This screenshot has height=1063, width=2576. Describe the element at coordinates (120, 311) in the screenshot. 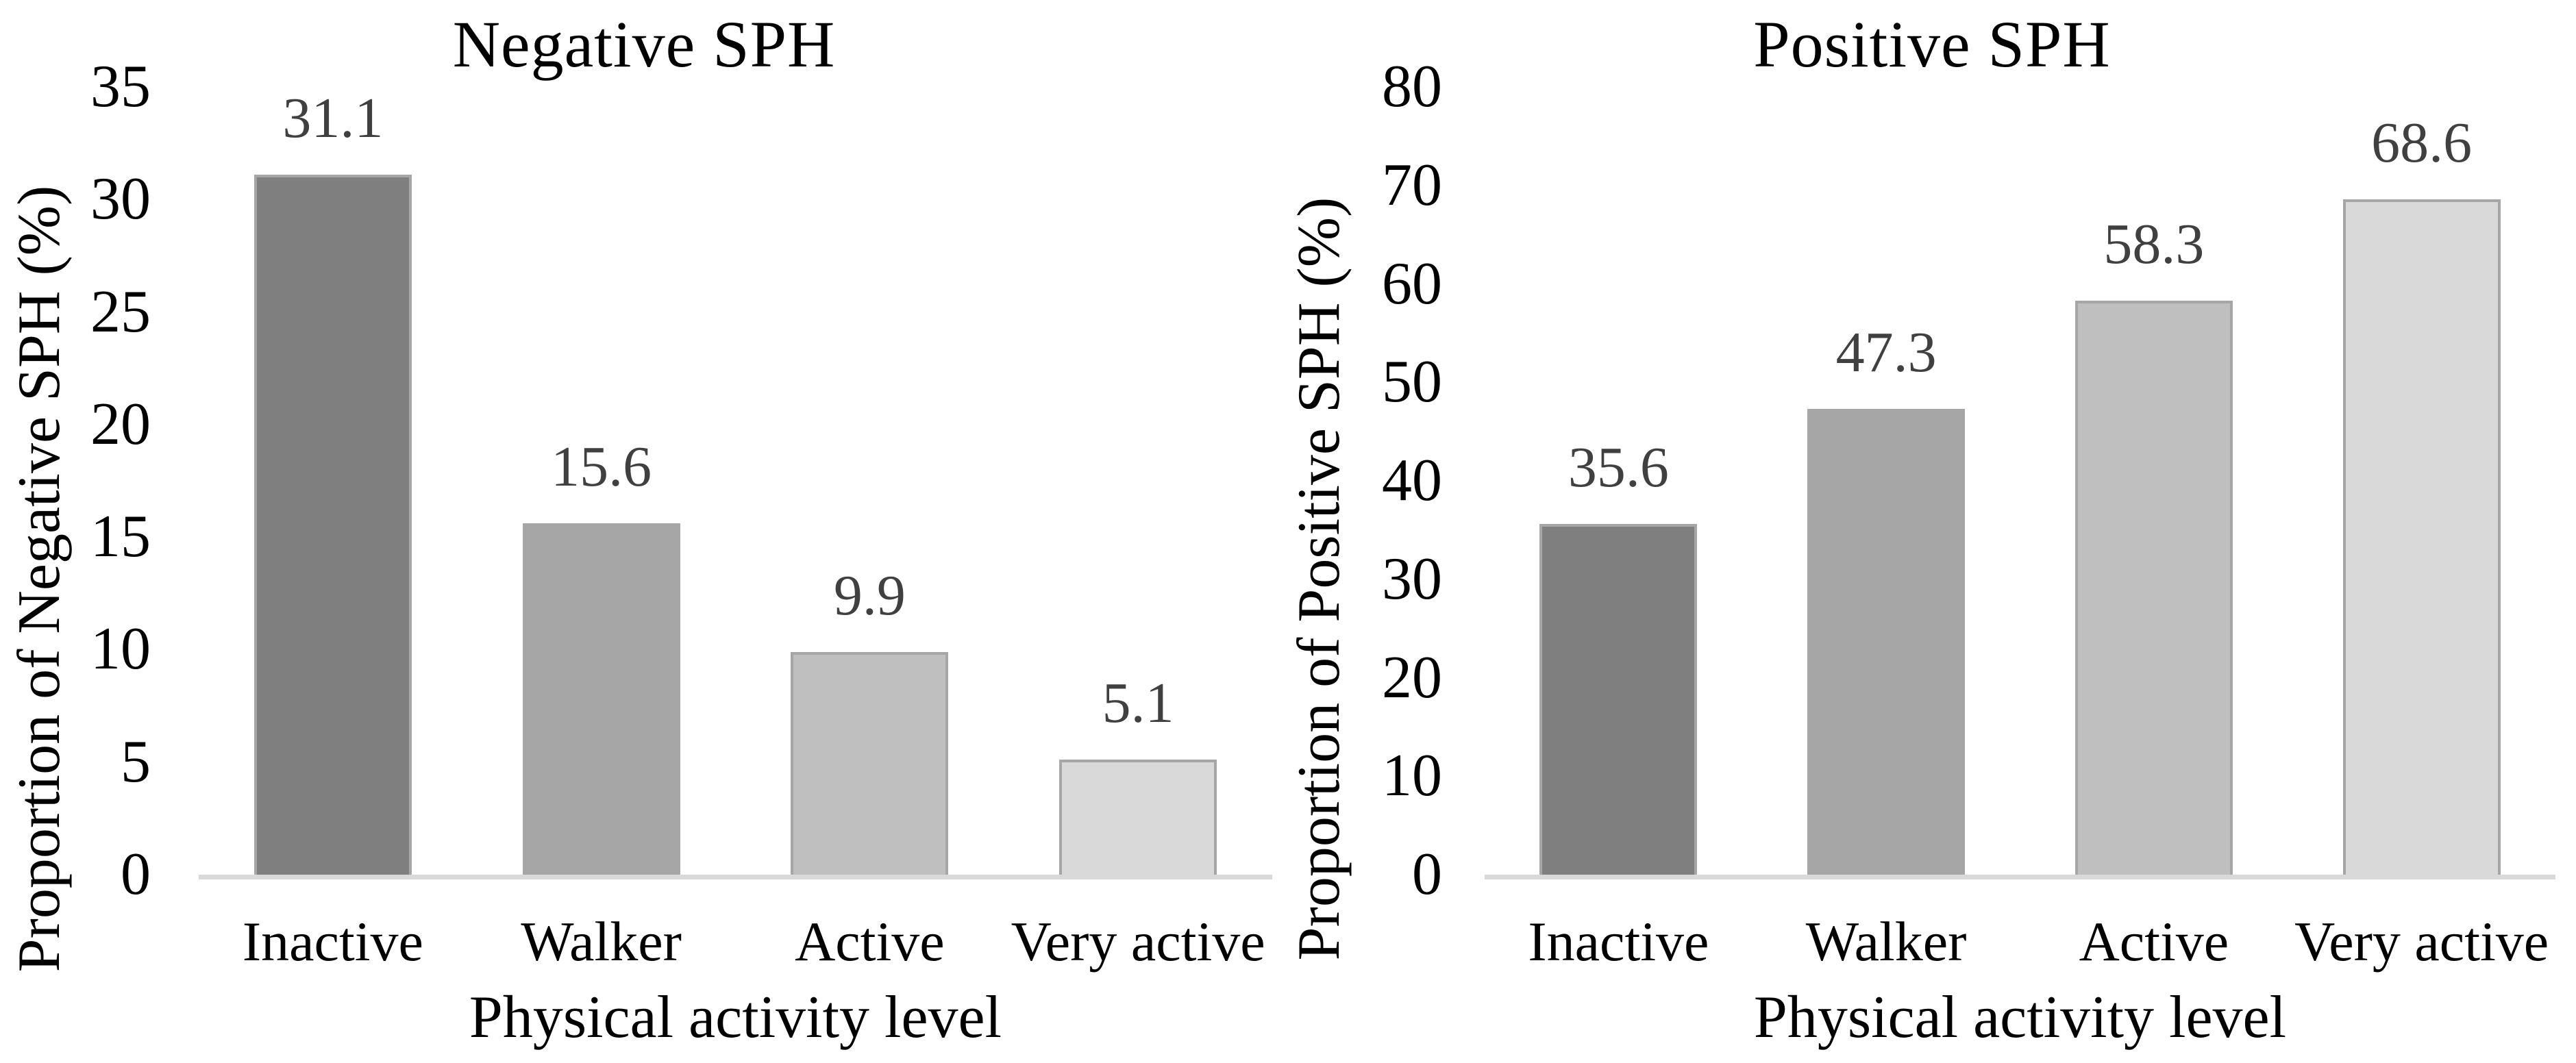

I see `y-tick-label: 25` at that location.